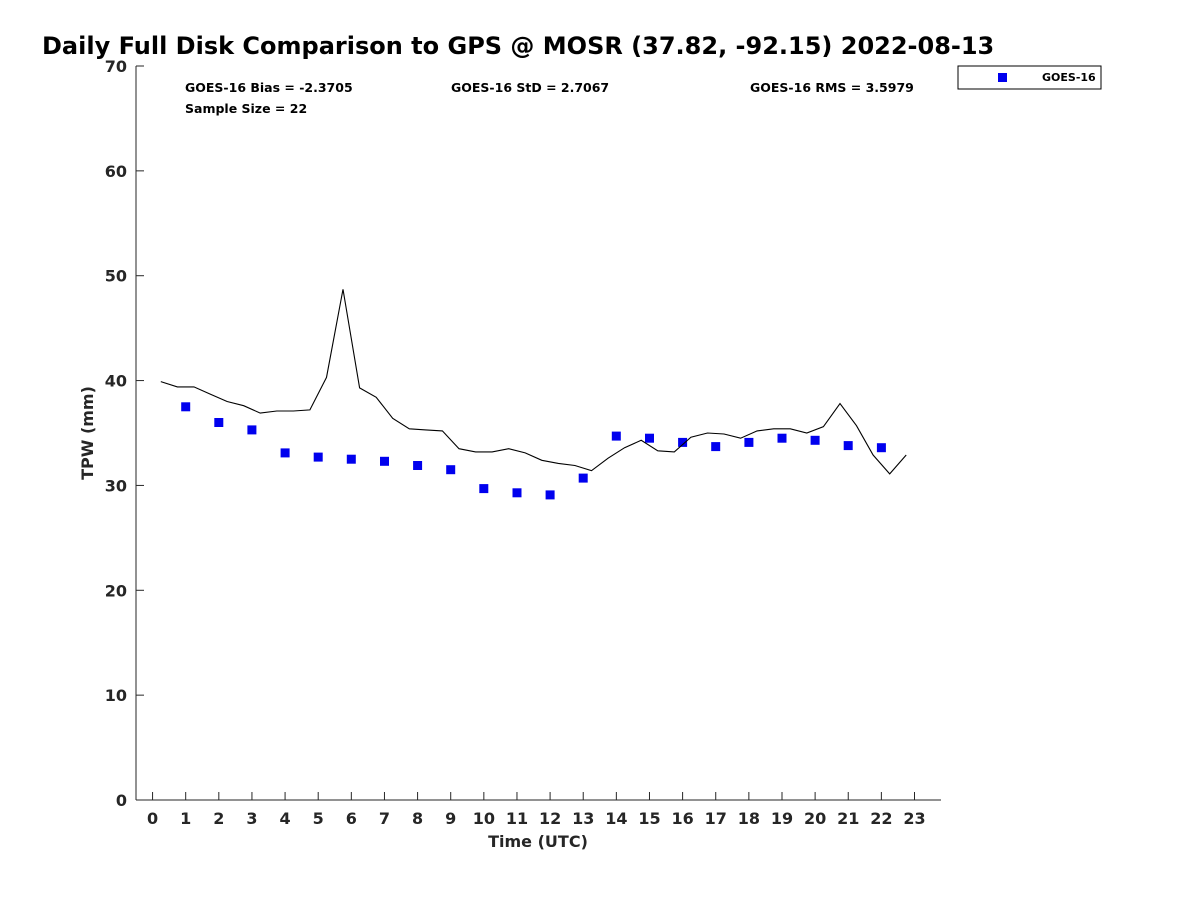  What do you see at coordinates (417, 818) in the screenshot?
I see `x-tick-label: 8` at bounding box center [417, 818].